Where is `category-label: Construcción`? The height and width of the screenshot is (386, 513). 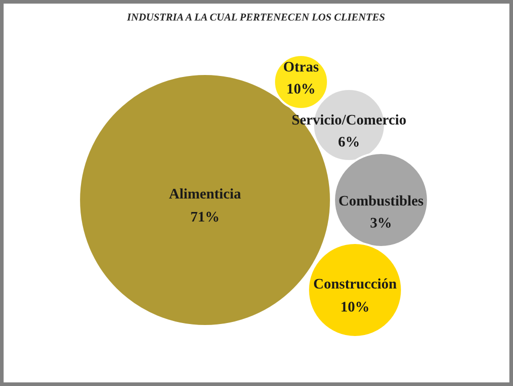
category-label: Construcción is located at coordinates (355, 283).